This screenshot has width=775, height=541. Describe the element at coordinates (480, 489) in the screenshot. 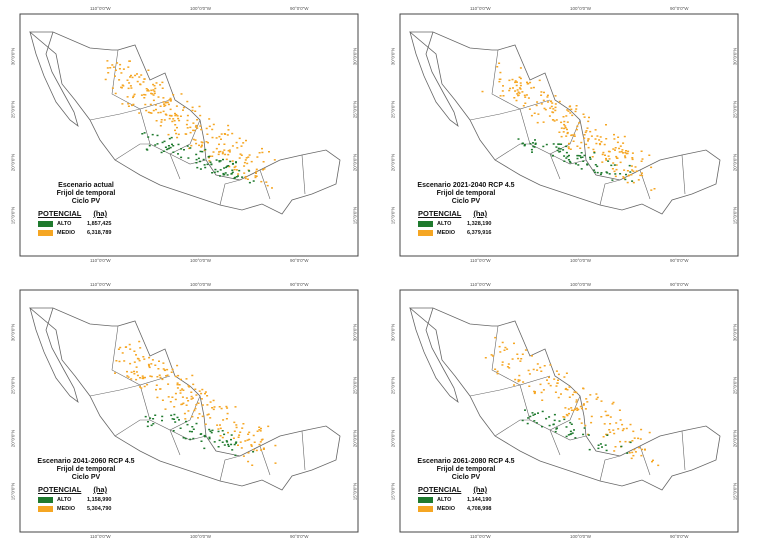

I see `unit-label: (ha)` at that location.